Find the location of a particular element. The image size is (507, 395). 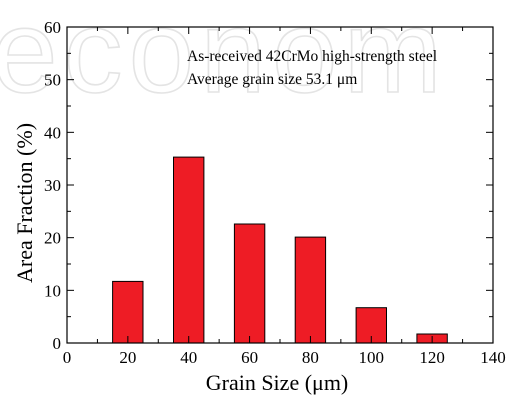

y-tick-label: 0 is located at coordinates (57, 343).